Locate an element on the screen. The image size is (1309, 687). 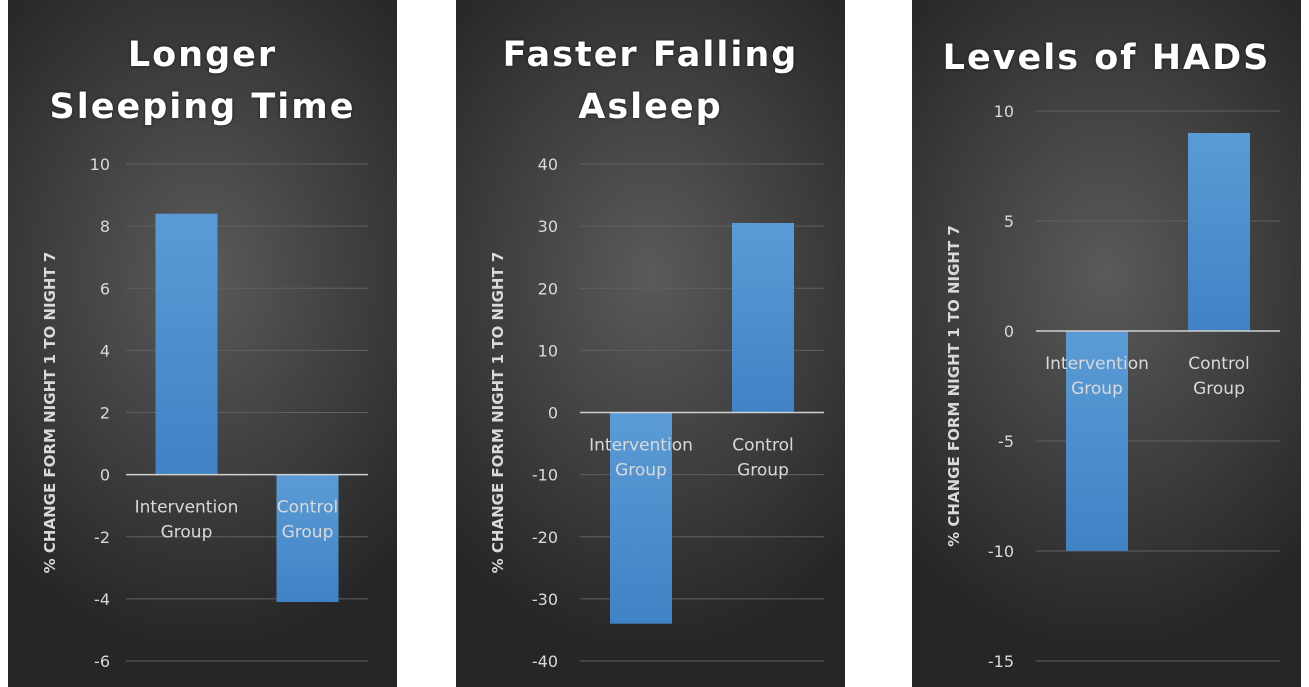
y-tick-label: 5 is located at coordinates (1009, 221).